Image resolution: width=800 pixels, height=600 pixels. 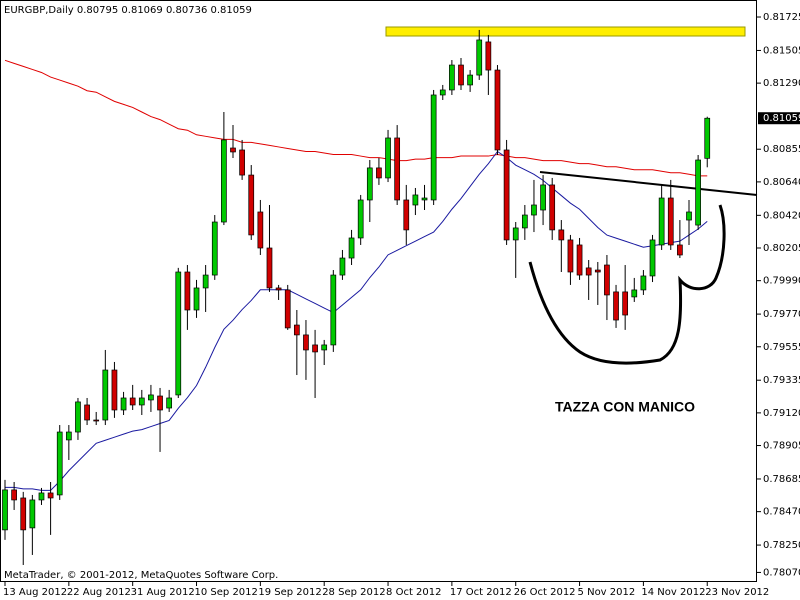 I want to click on x-tick-label: 14 Nov 2012, so click(x=673, y=592).